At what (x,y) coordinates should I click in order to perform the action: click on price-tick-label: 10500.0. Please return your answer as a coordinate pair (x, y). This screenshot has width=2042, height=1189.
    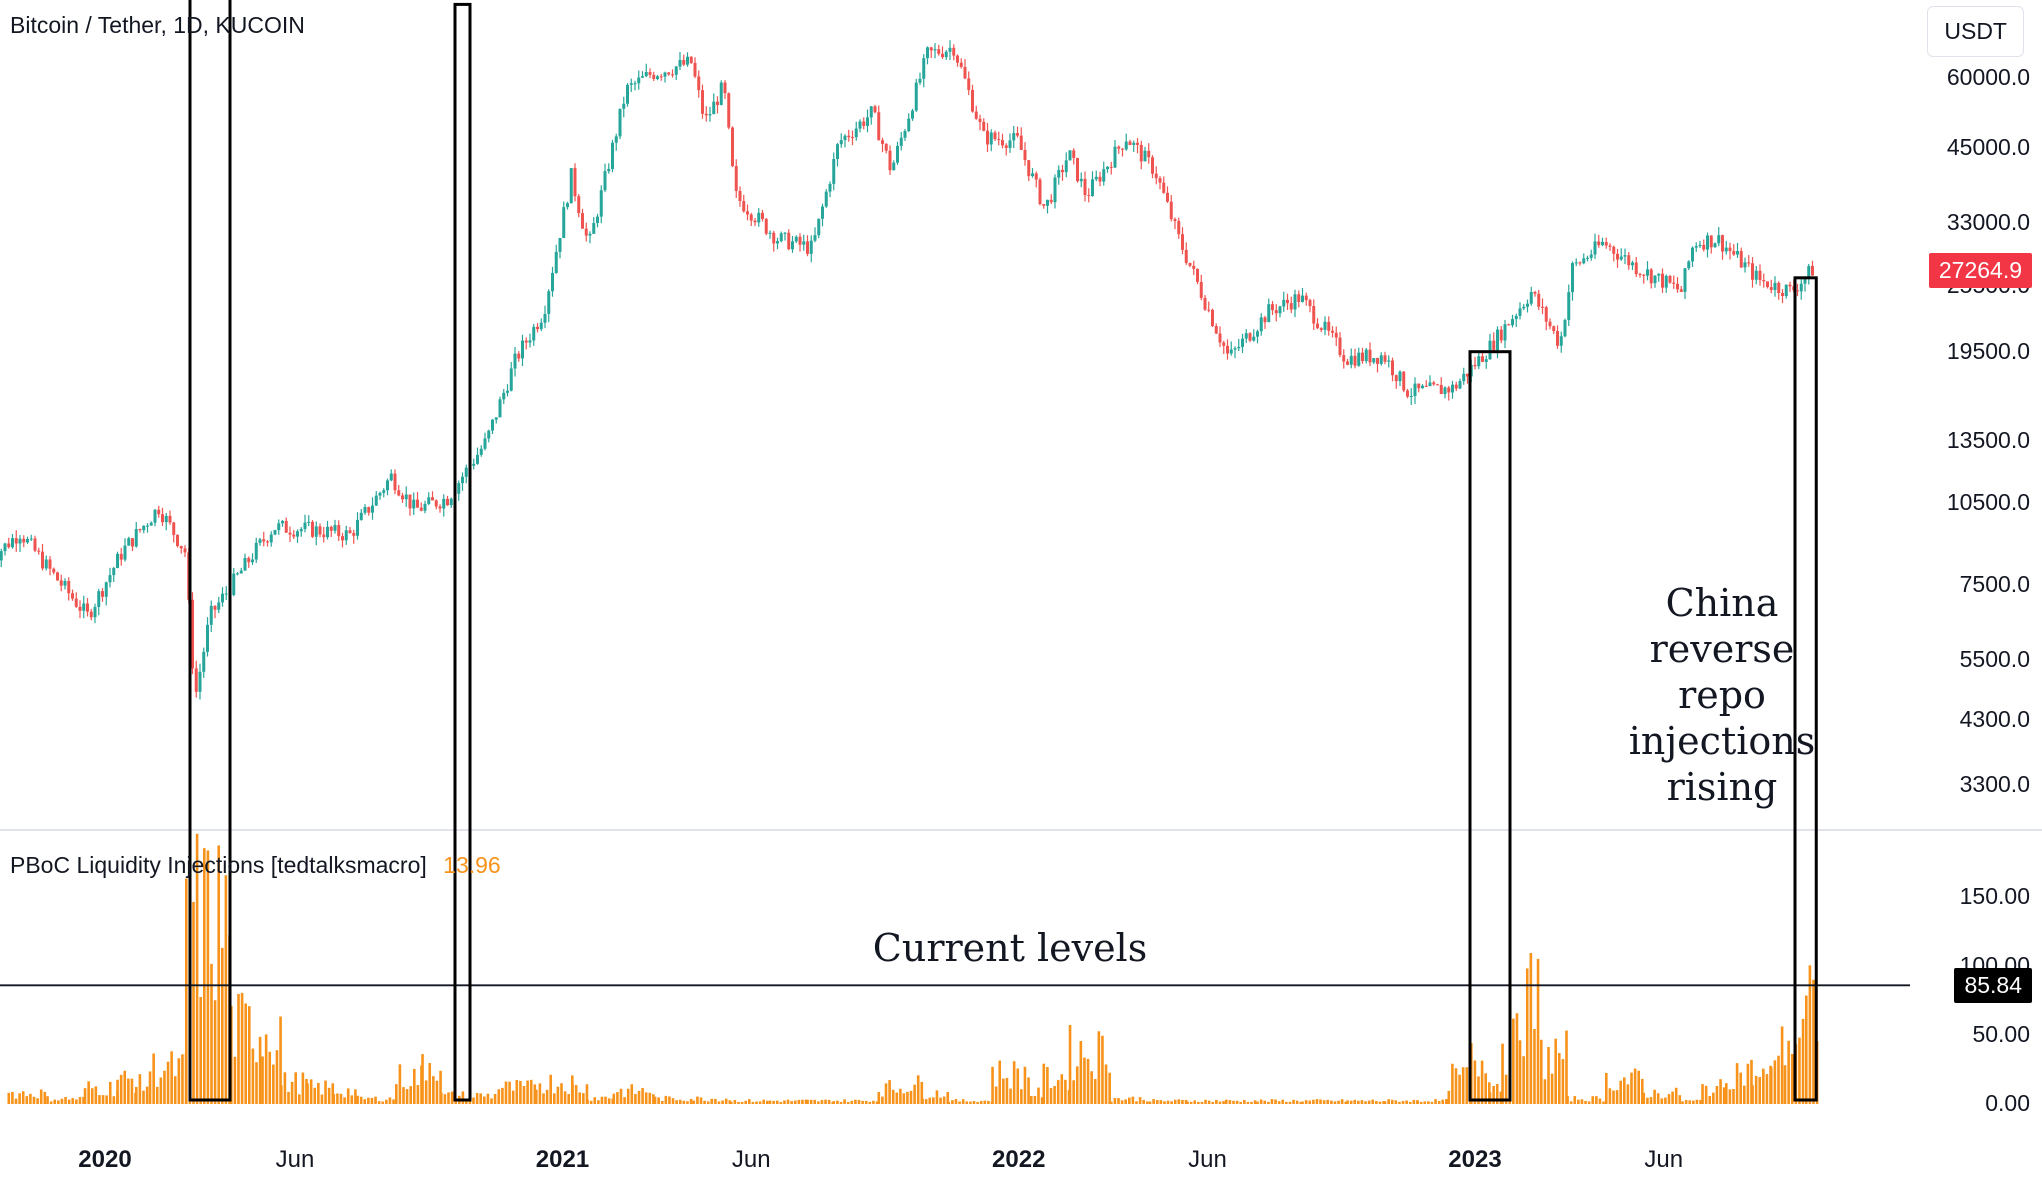
    Looking at the image, I should click on (1988, 501).